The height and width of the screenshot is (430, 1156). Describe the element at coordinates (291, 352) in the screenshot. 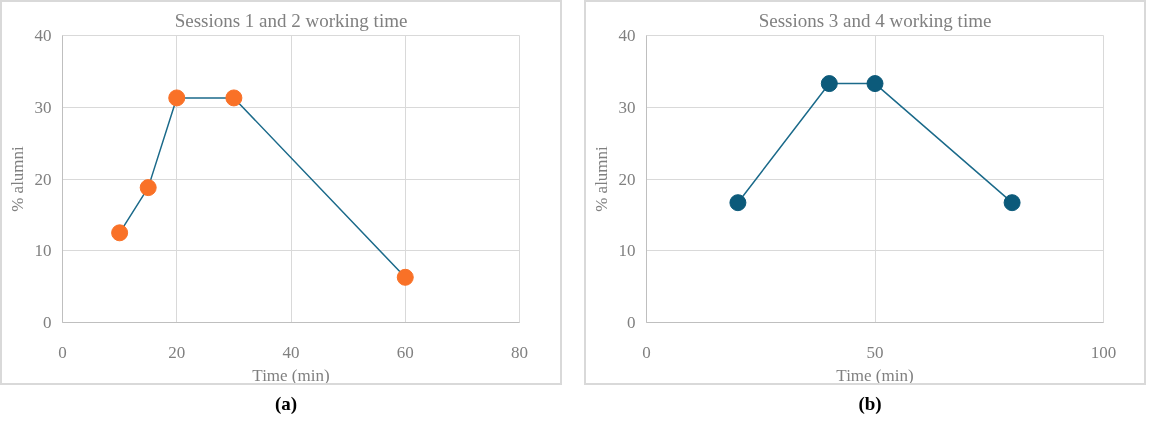

I see `x-tick-label: 40` at that location.